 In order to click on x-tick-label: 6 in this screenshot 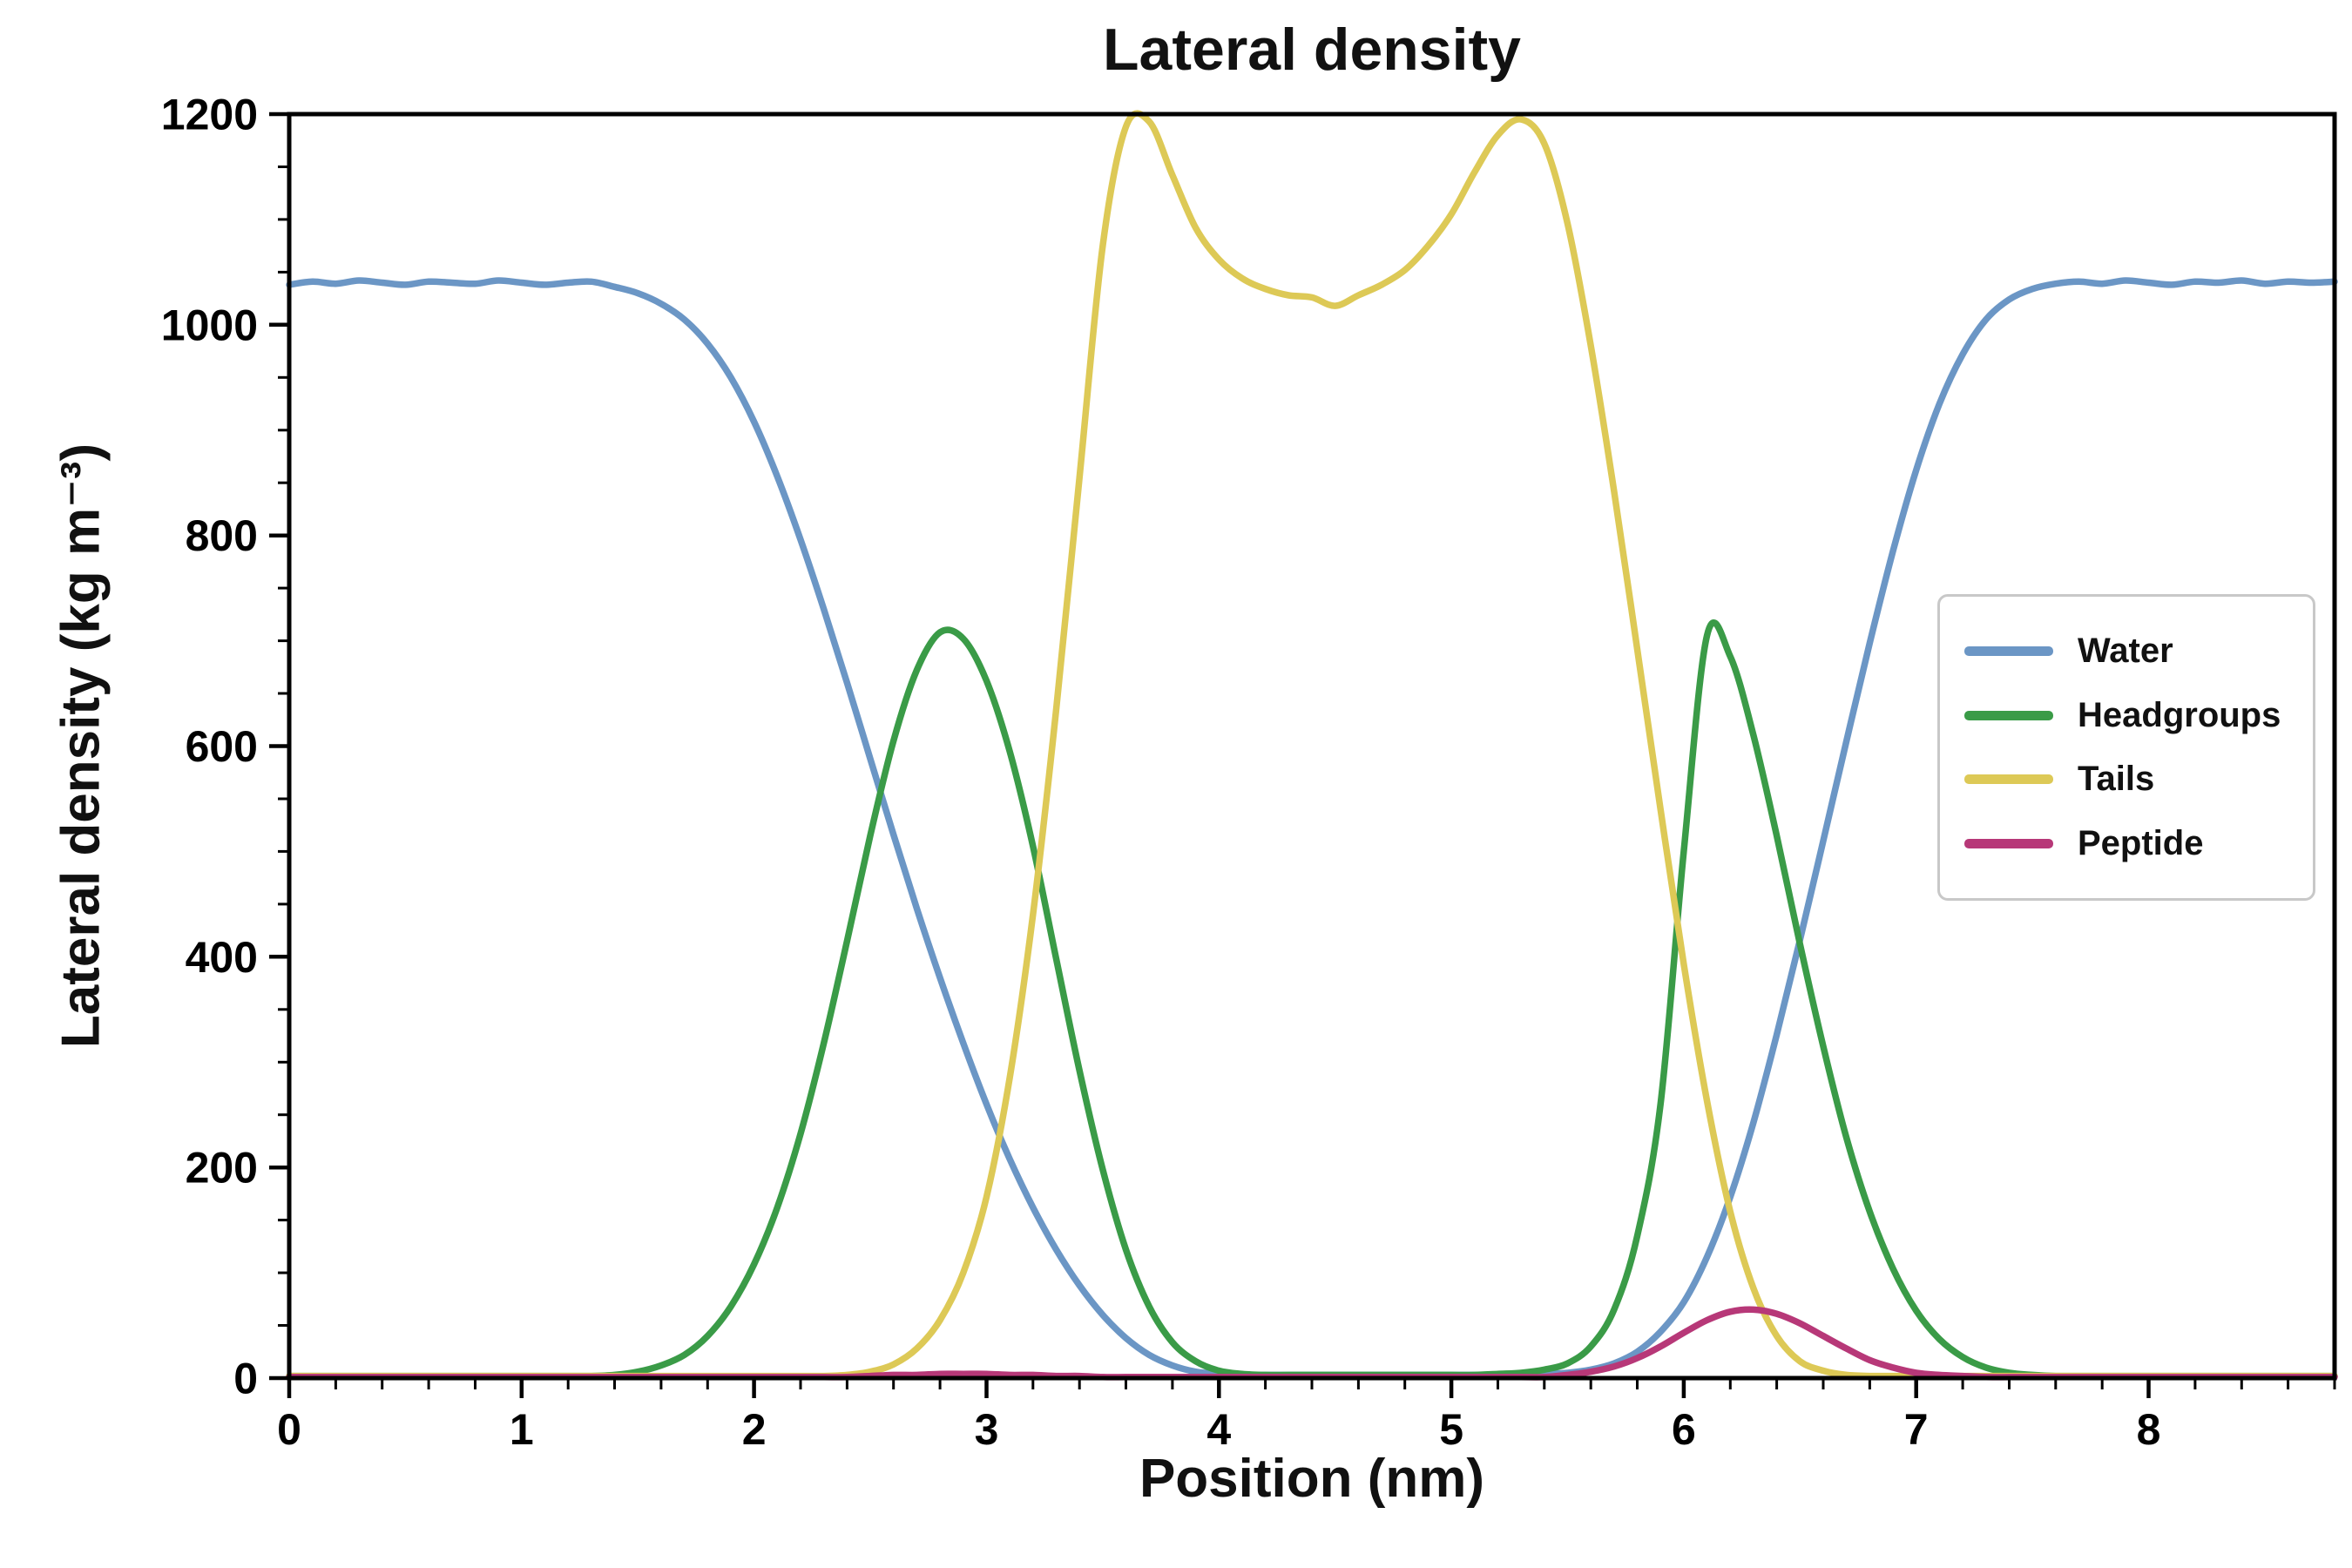, I will do `click(1684, 1429)`.